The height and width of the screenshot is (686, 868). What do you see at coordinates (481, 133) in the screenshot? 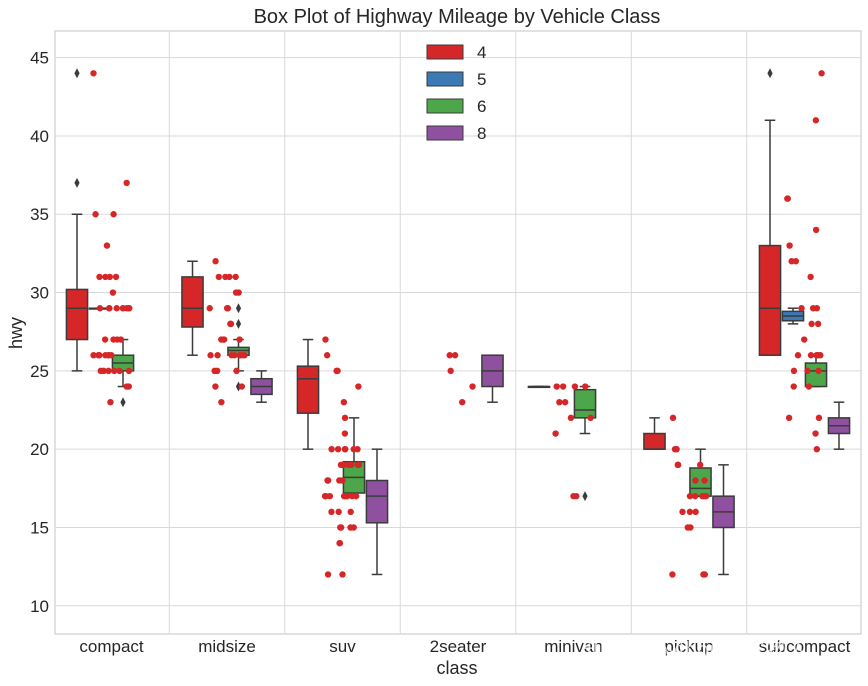
I see `legend-label-8: 8` at bounding box center [481, 133].